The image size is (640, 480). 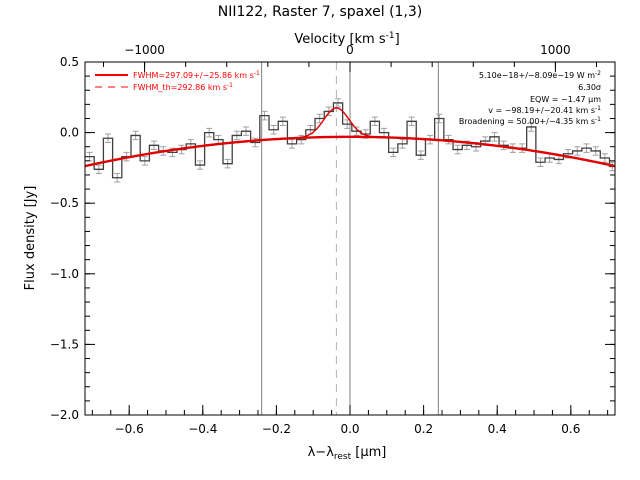 What do you see at coordinates (64, 415) in the screenshot?
I see `y-tick-label: −2.0` at bounding box center [64, 415].